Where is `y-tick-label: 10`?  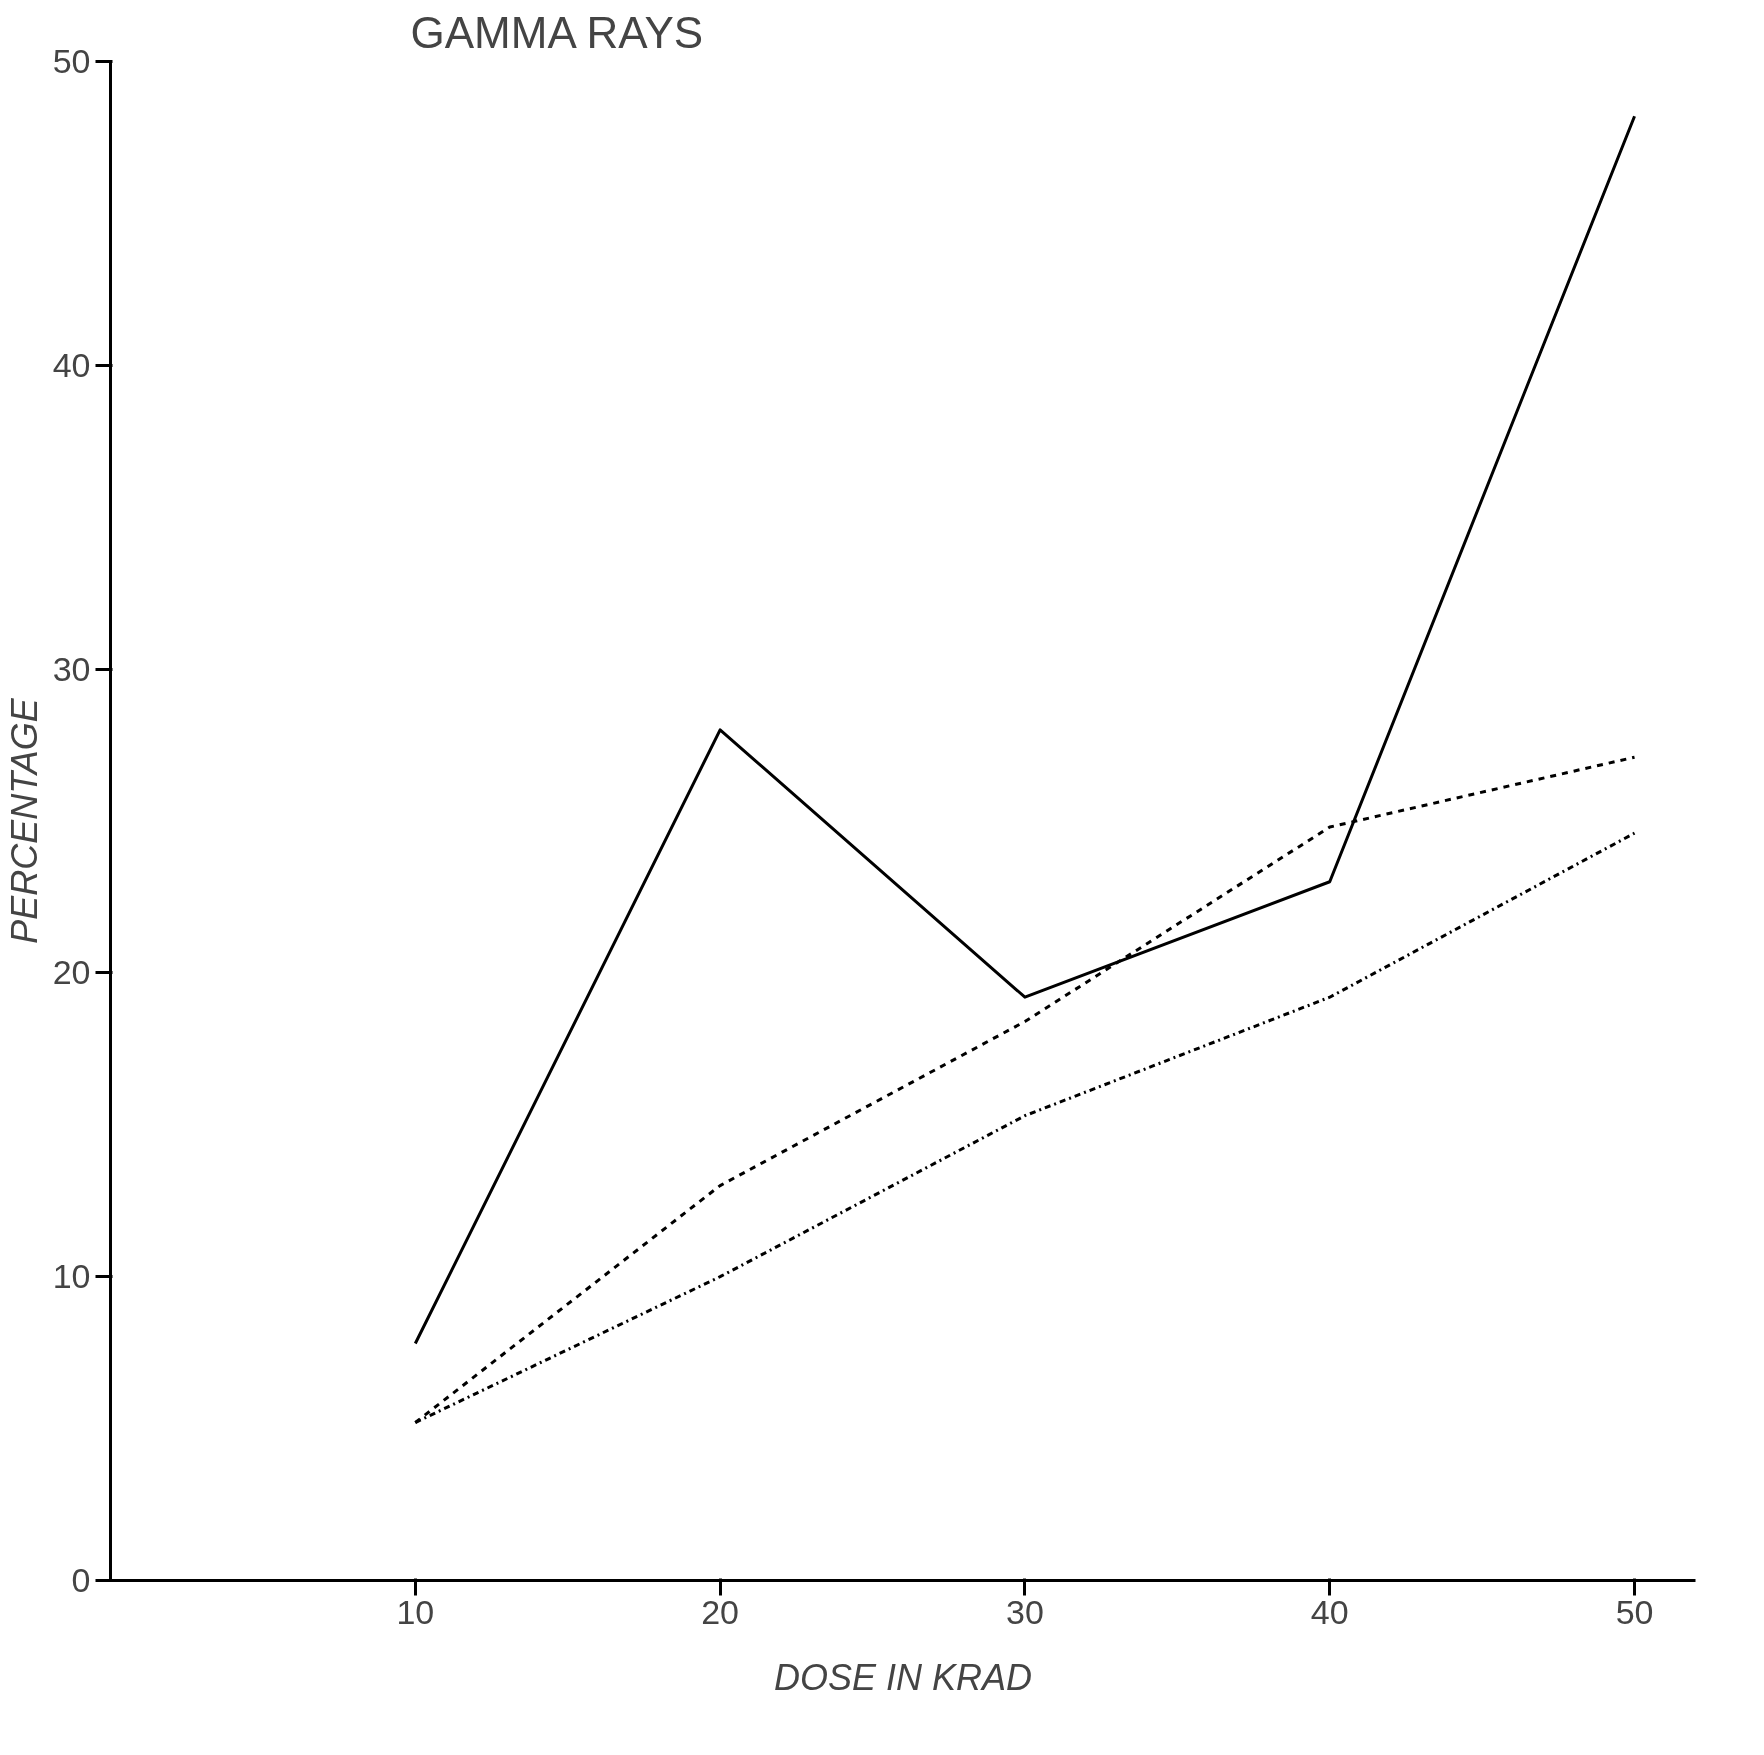
y-tick-label: 10 is located at coordinates (71, 1276).